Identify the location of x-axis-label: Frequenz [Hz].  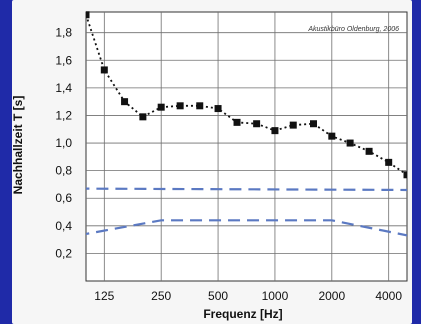
(242, 314).